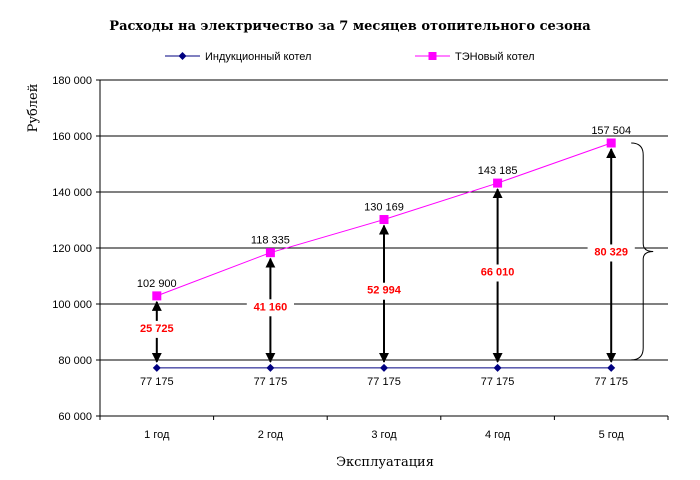 The width and height of the screenshot is (700, 480). I want to click on ten-value-label: 130 169, so click(384, 208).